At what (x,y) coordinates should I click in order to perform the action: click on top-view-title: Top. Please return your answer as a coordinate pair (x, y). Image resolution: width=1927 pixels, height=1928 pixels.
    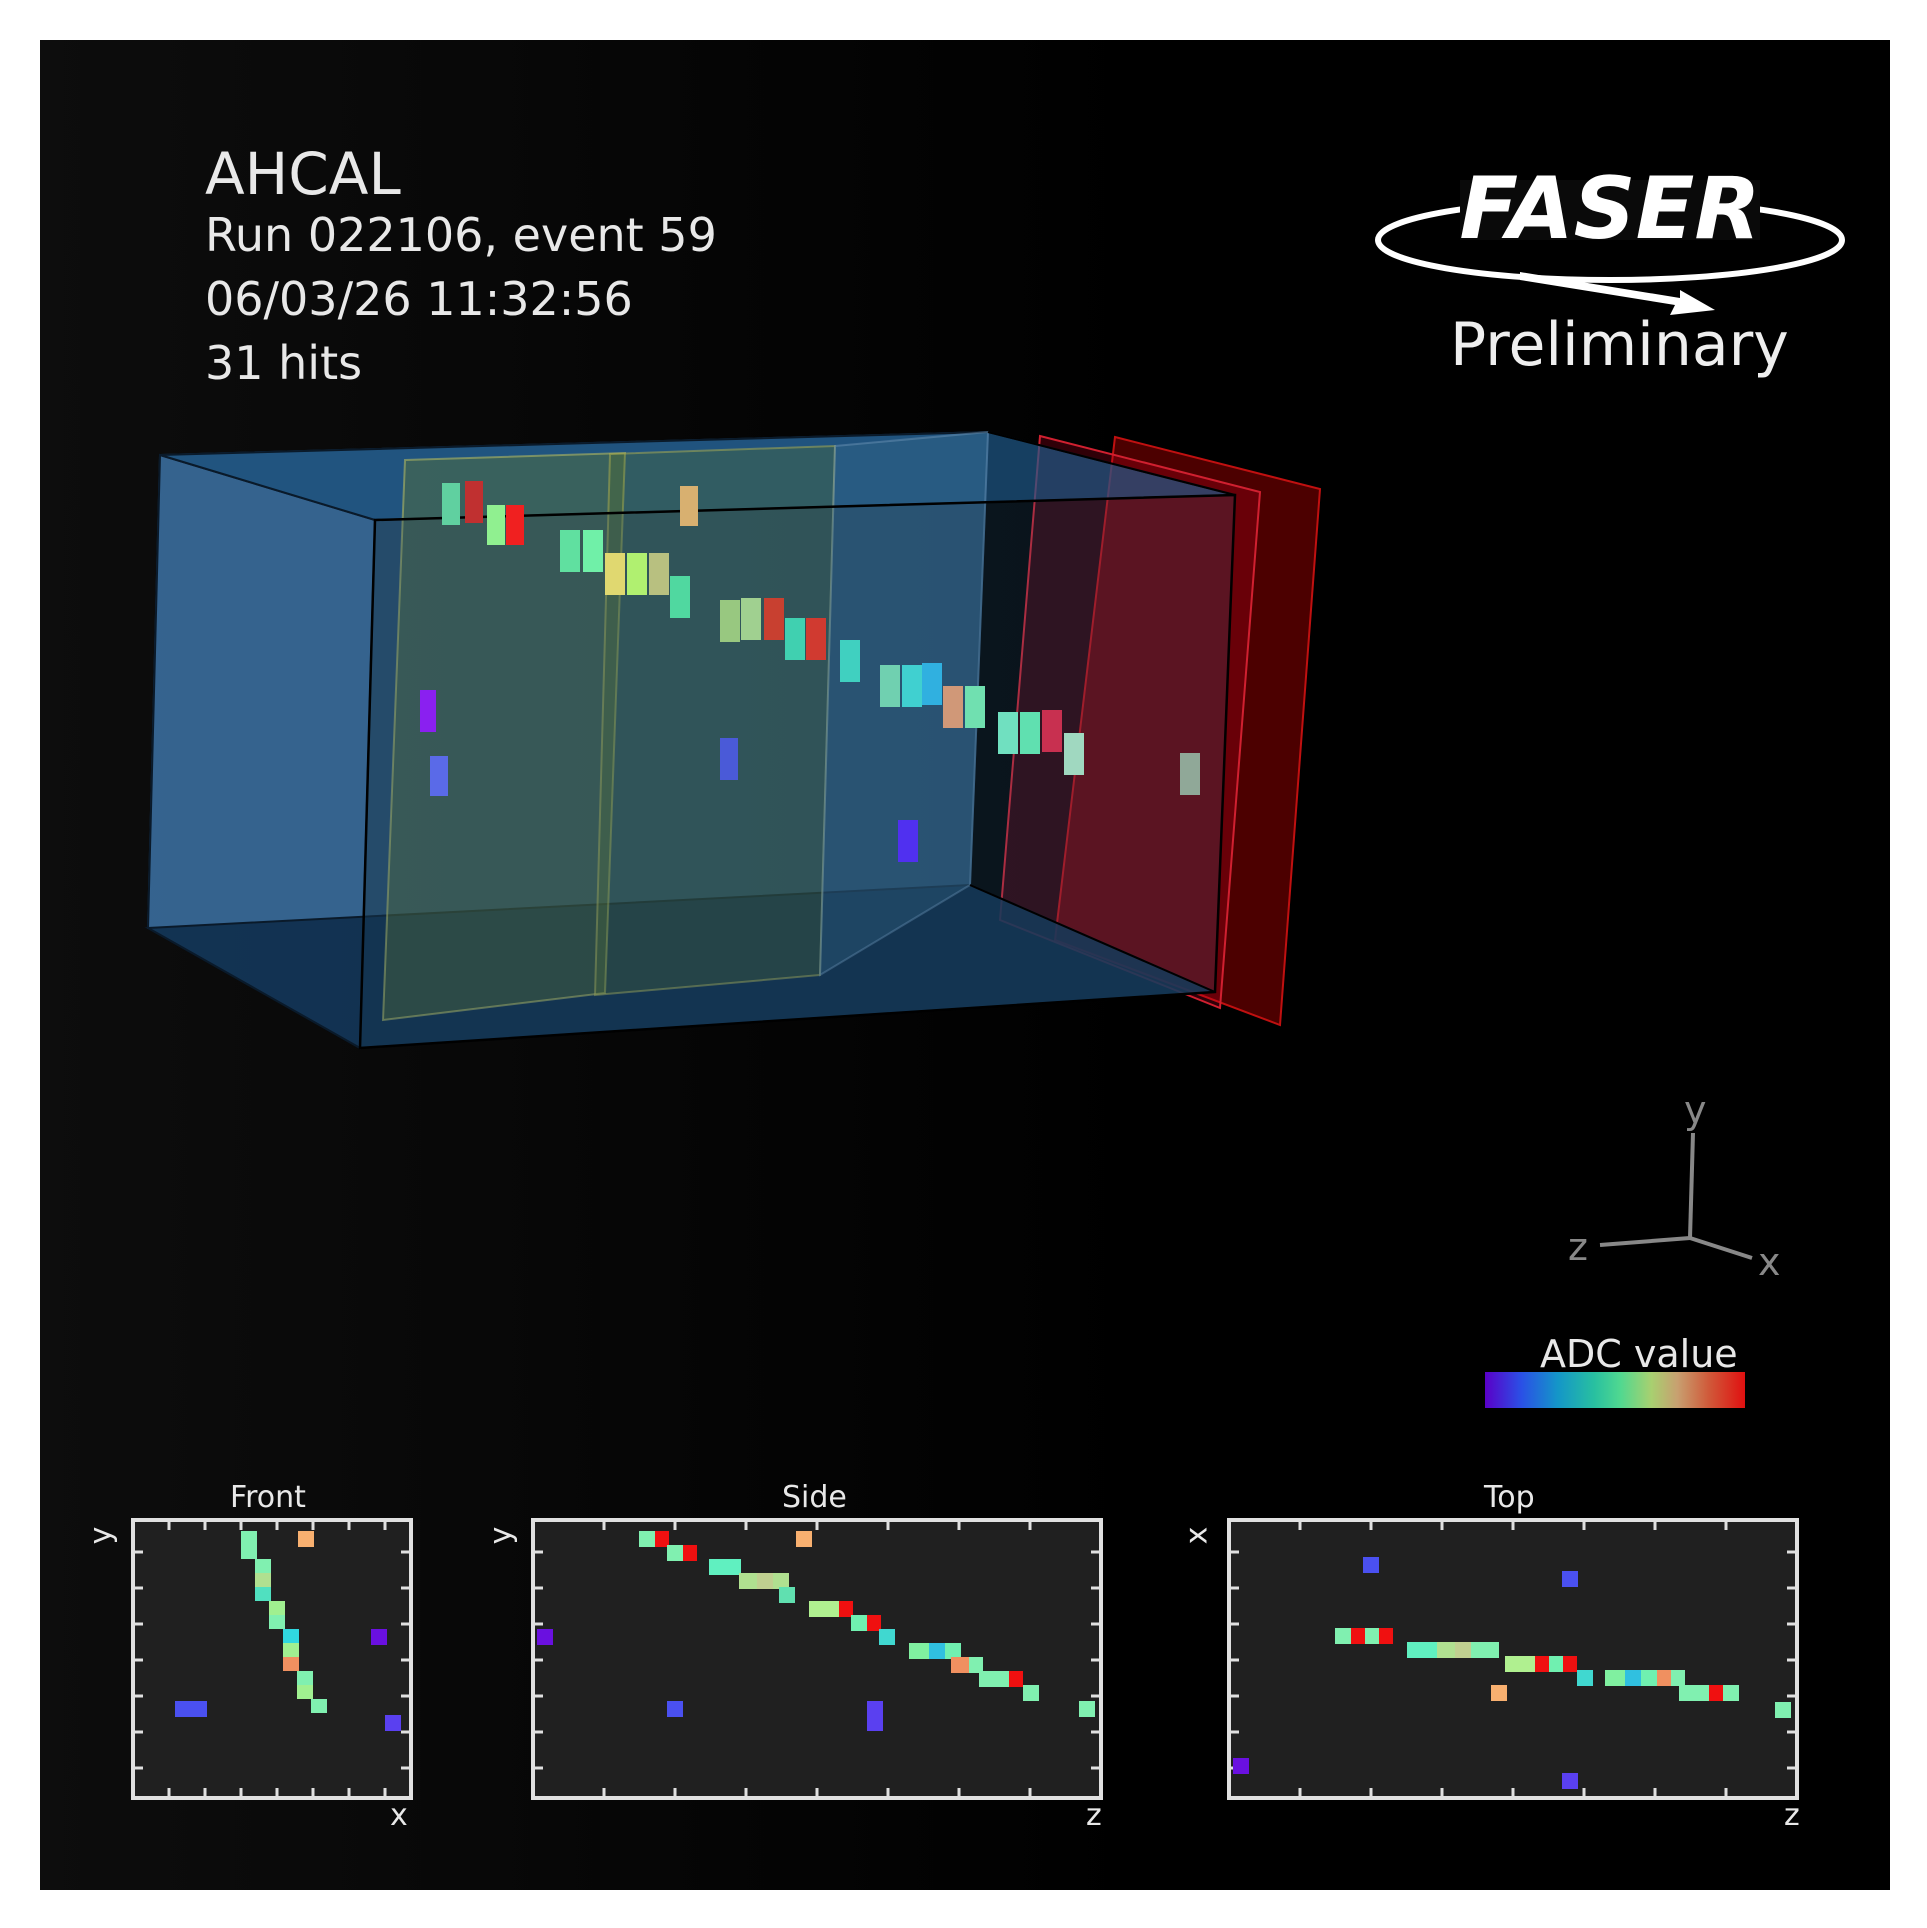
    Looking at the image, I should click on (1509, 1497).